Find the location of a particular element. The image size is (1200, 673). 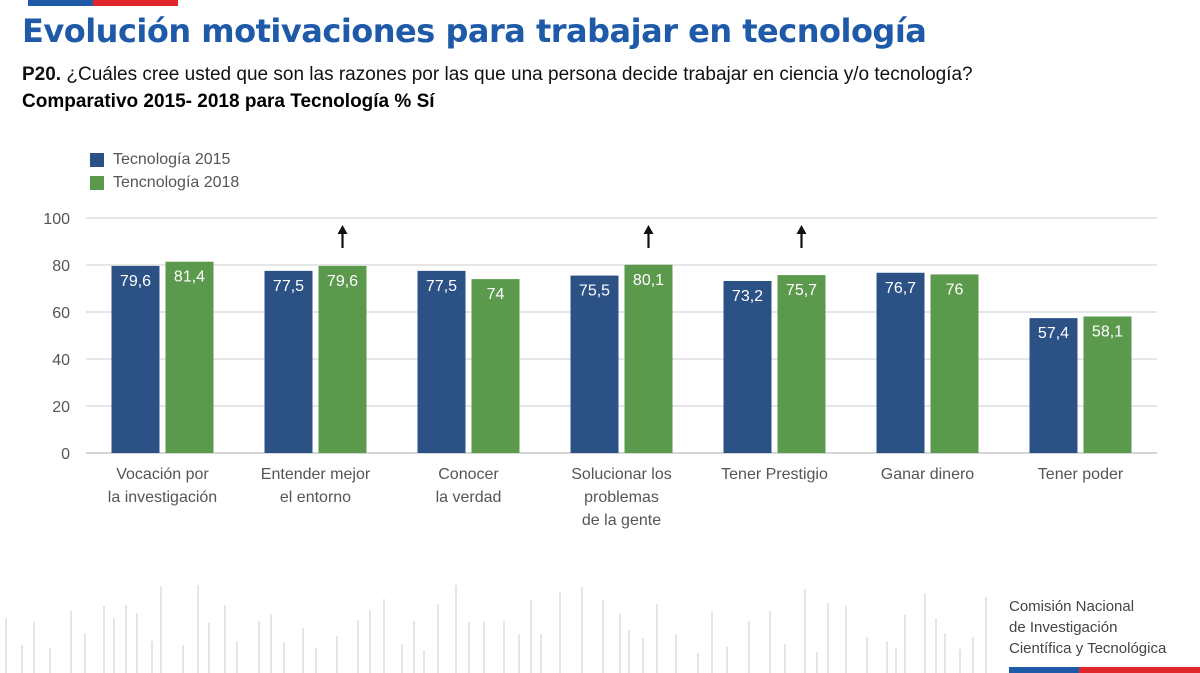

x-tick-label: Ganar dinero is located at coordinates (927, 474).